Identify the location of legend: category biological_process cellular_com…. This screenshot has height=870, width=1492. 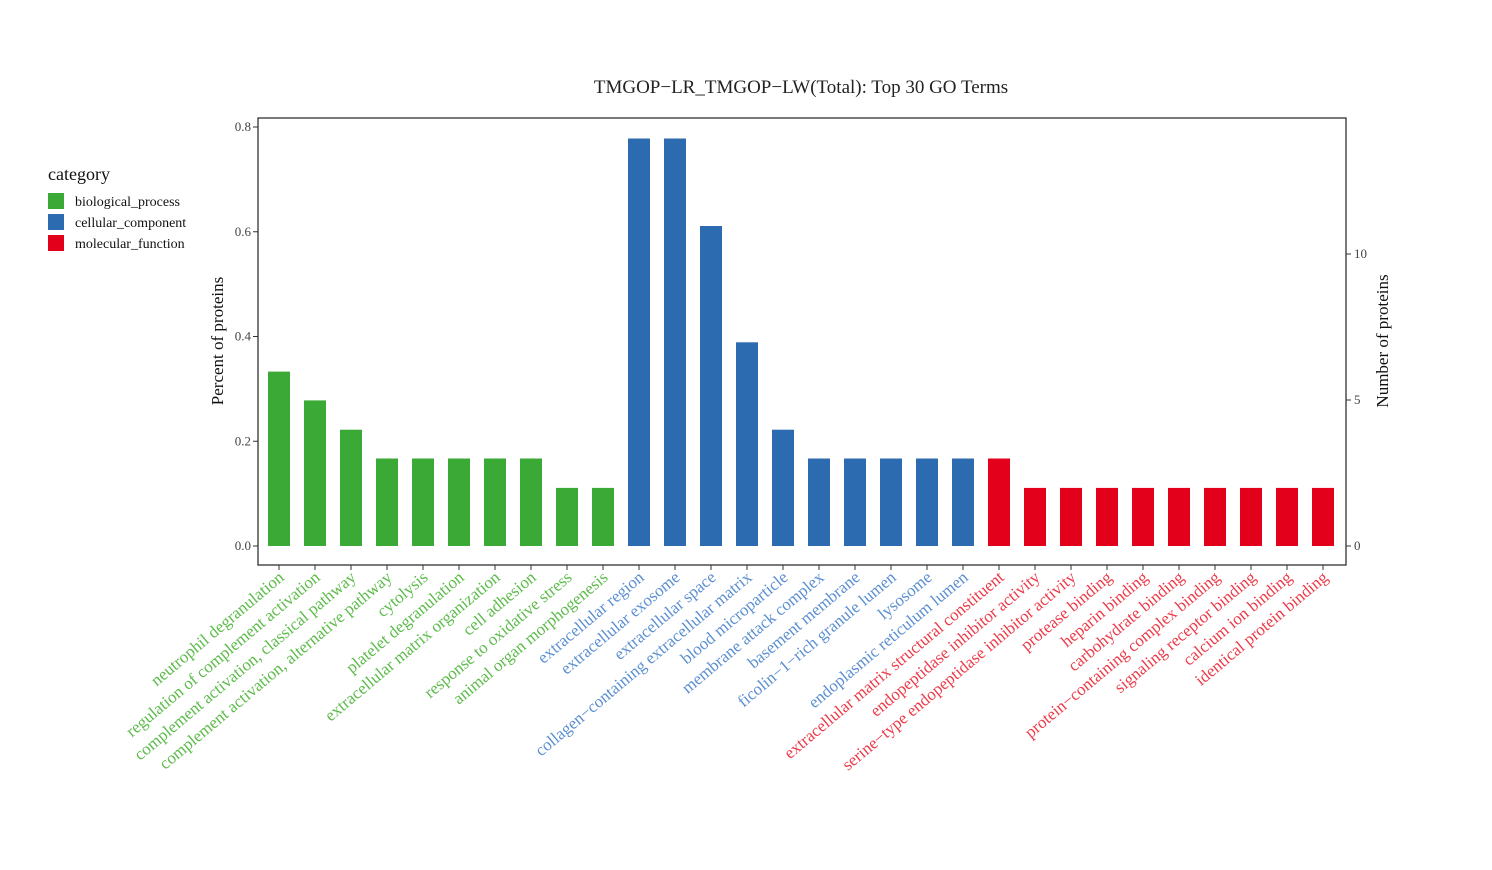
(117, 208).